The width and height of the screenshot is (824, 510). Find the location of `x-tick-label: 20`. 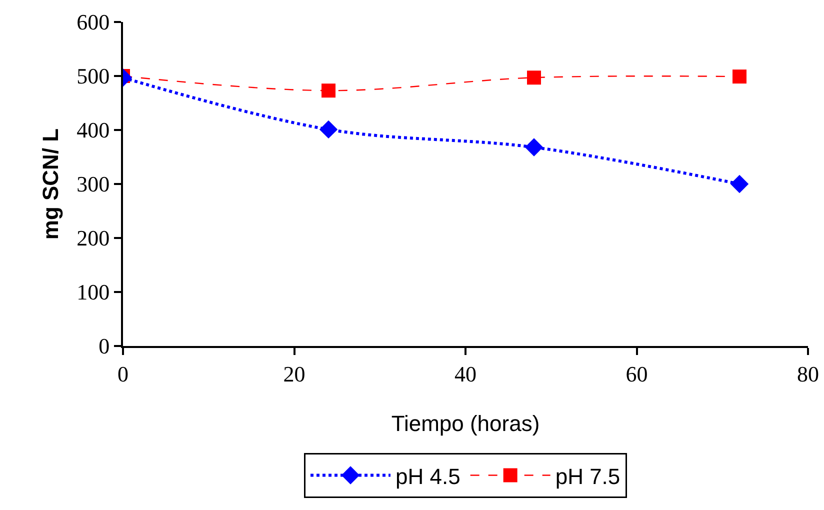

x-tick-label: 20 is located at coordinates (294, 373).